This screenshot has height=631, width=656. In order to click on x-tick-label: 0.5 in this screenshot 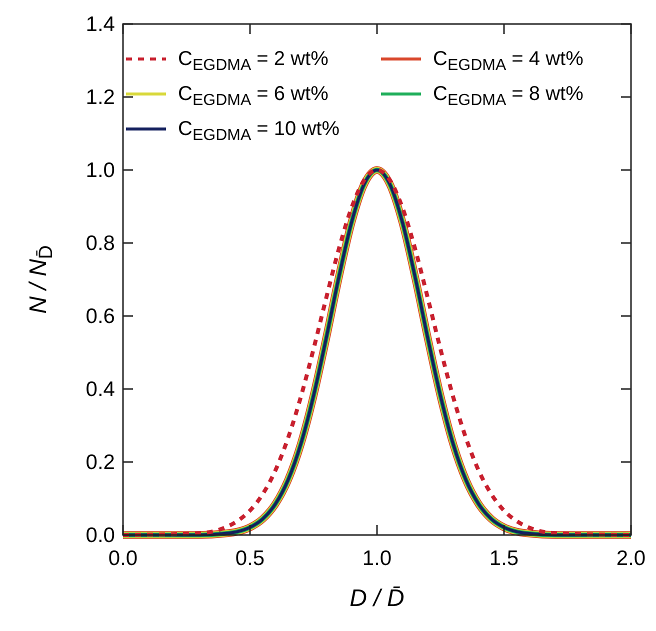, I will do `click(250, 558)`.